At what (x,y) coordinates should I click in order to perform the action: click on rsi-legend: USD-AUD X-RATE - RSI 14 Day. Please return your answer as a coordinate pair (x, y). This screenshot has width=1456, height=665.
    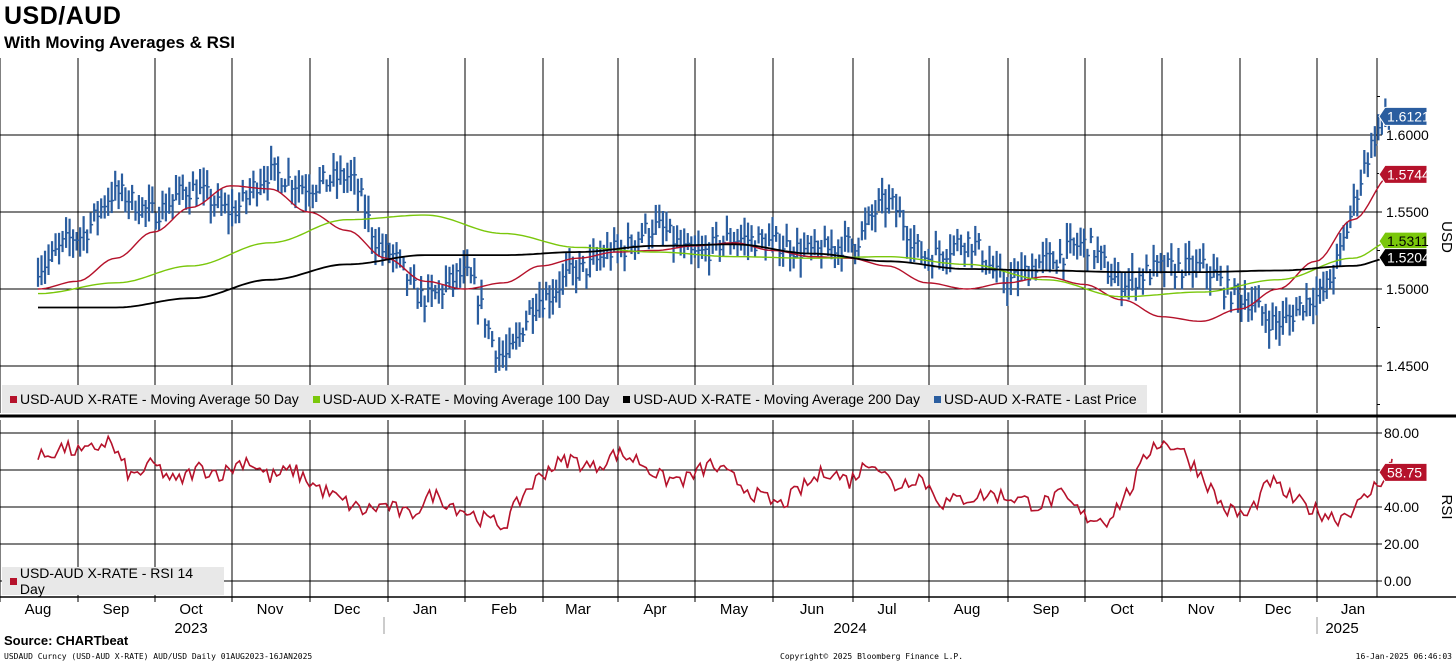
    Looking at the image, I should click on (113, 581).